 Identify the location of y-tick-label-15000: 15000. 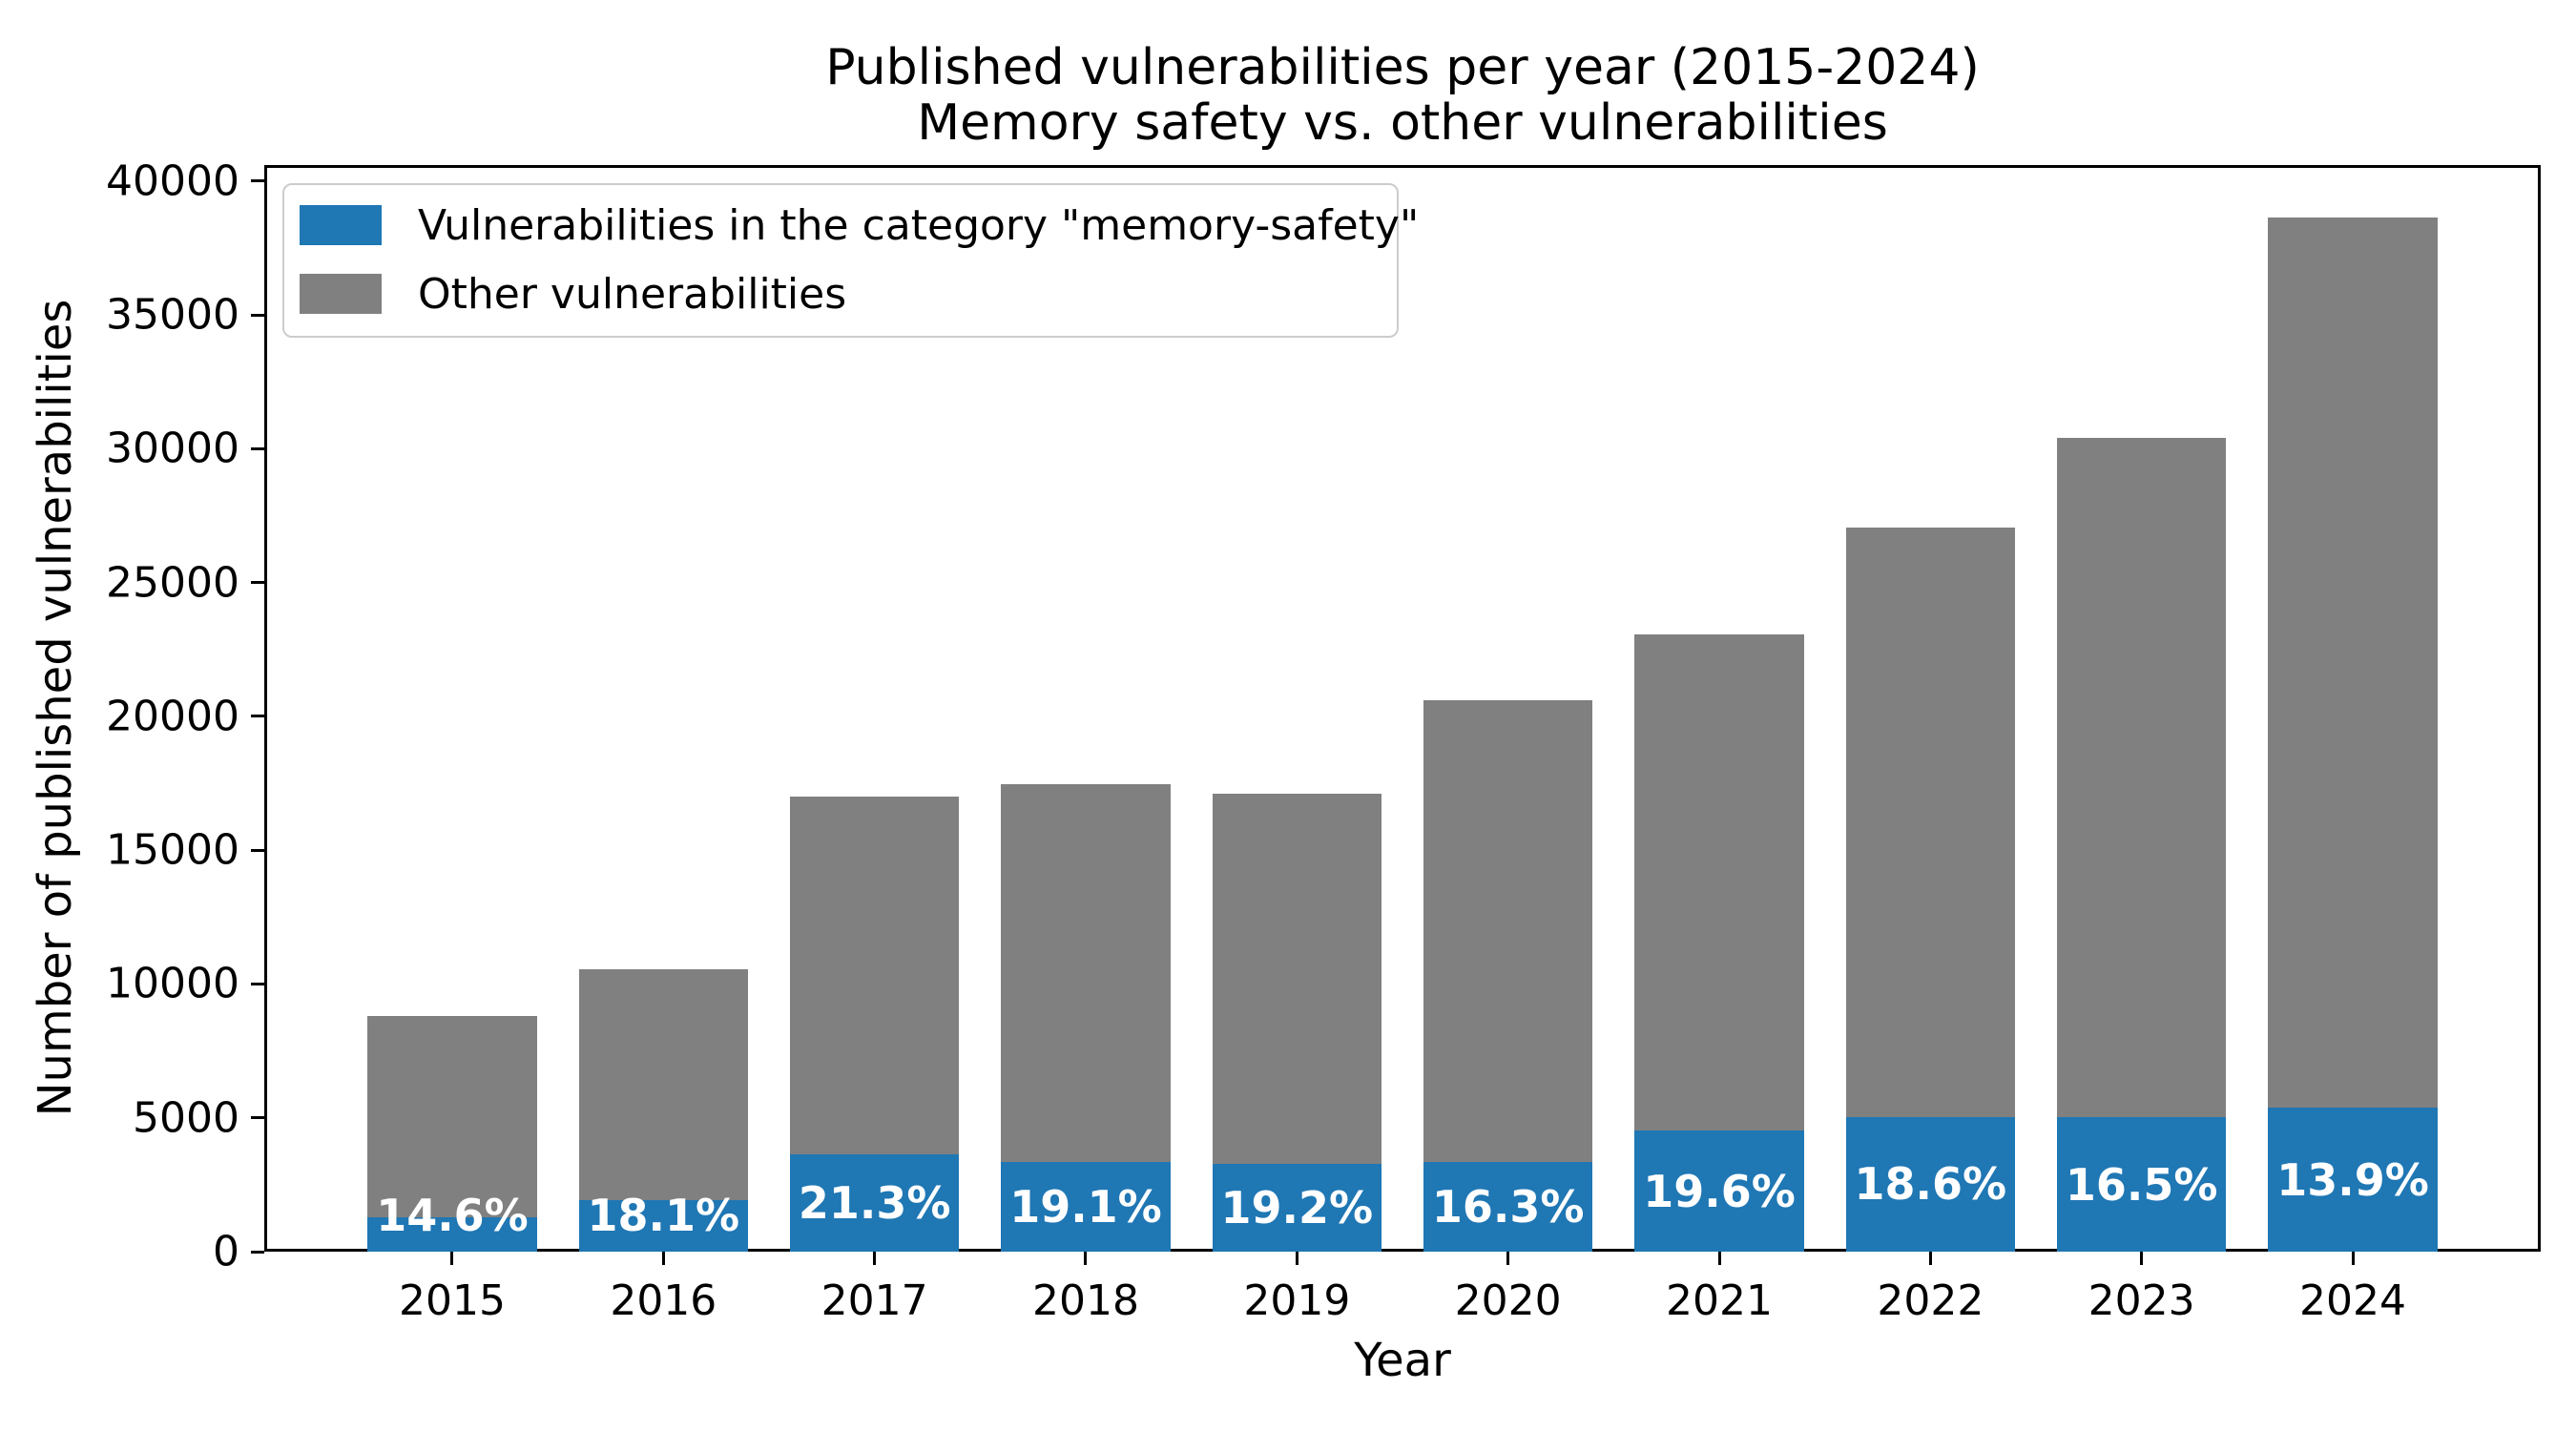
(172, 850).